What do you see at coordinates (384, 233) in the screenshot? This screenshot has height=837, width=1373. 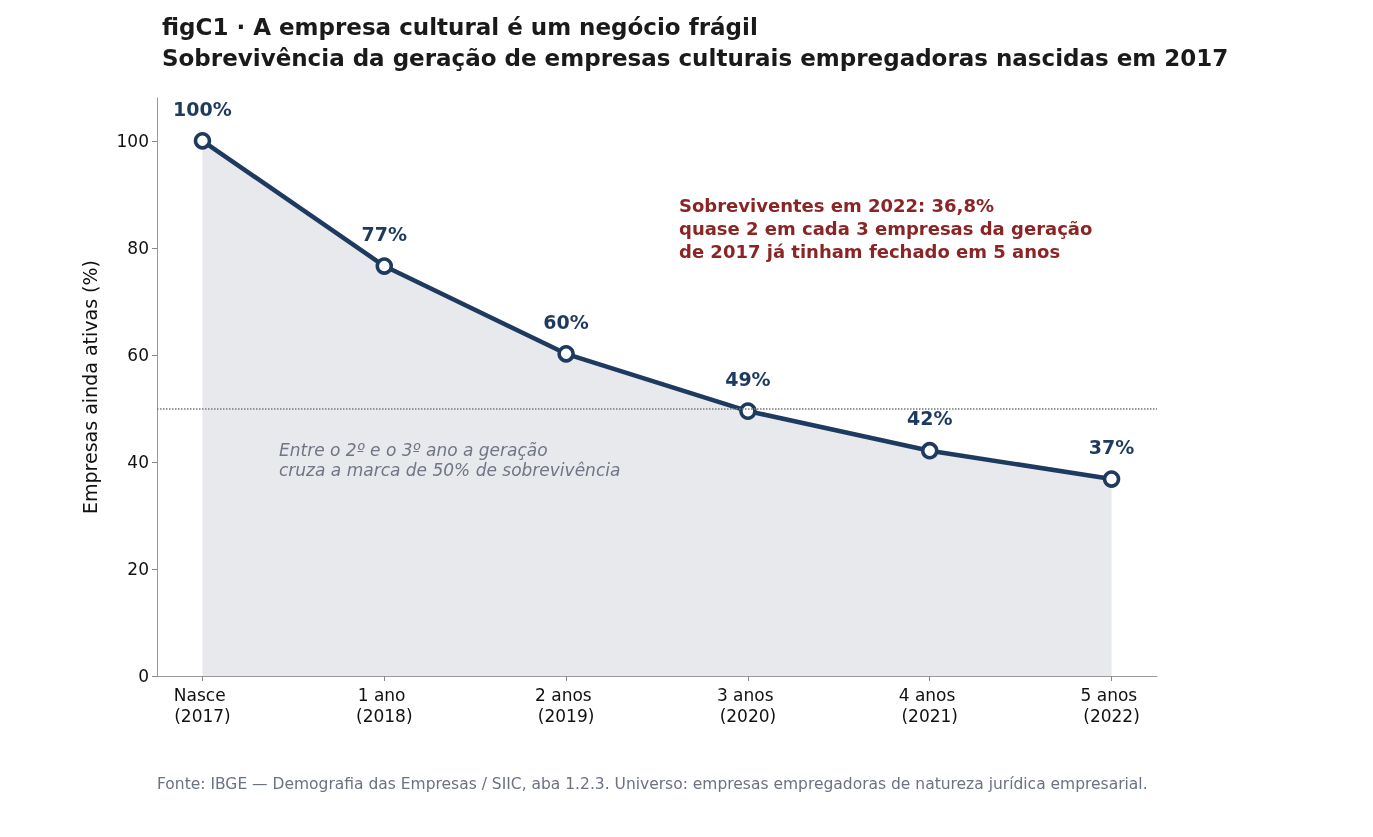 I see `data-label: 77%` at bounding box center [384, 233].